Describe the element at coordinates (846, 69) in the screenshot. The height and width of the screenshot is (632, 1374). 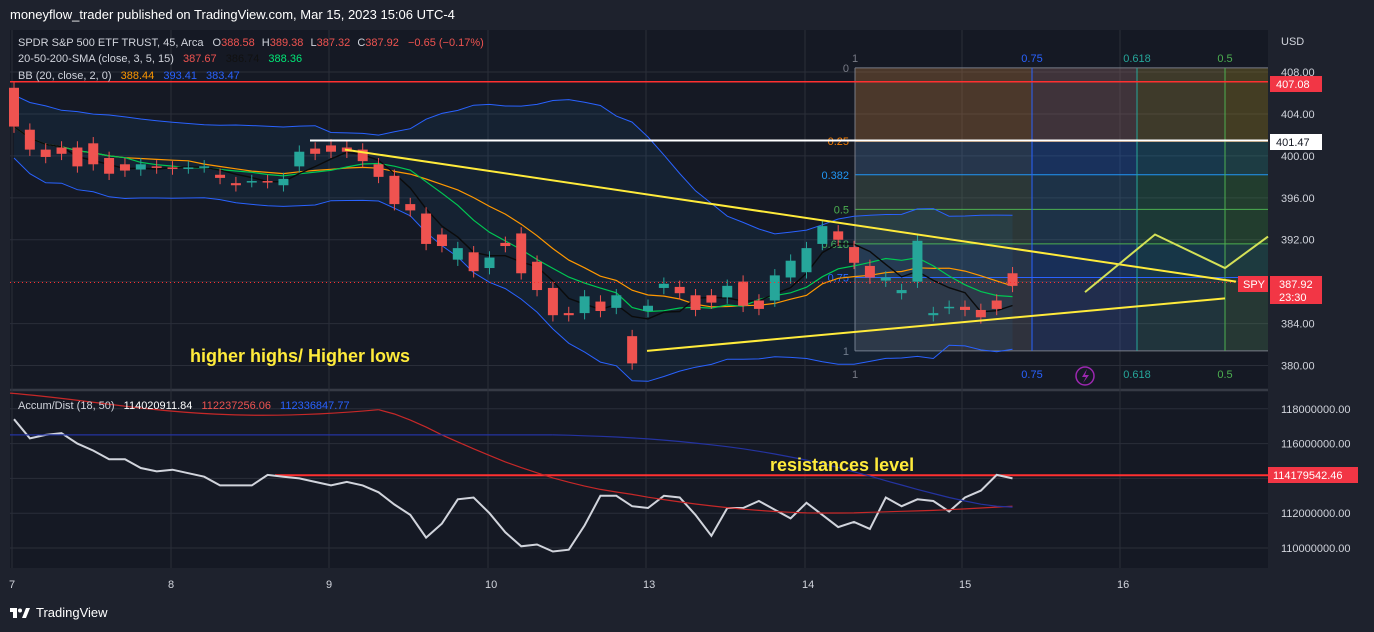
I see `fib-level-label: 0` at that location.